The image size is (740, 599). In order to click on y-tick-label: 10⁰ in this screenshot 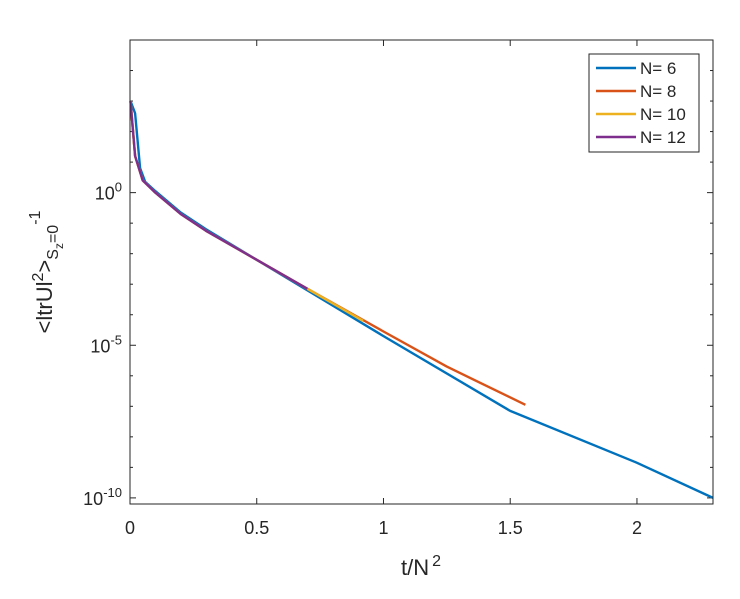, I will do `click(108, 192)`.